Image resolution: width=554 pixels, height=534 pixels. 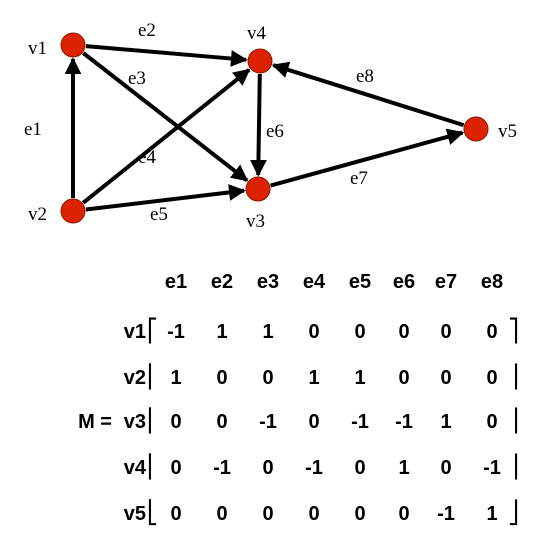 I want to click on matrix-row-label: v2, so click(x=134, y=378).